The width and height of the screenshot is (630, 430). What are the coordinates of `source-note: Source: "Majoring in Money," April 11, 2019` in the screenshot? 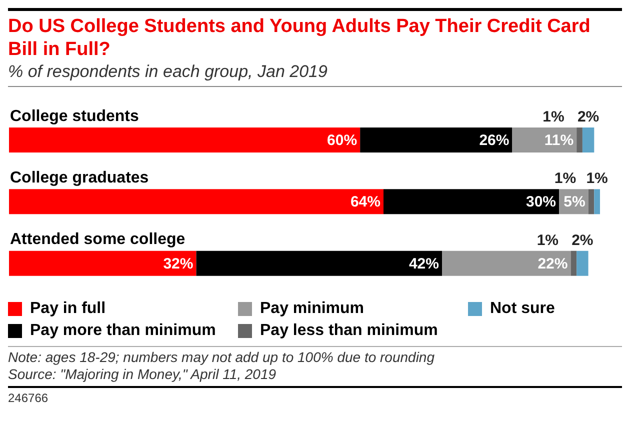 It's located at (143, 374).